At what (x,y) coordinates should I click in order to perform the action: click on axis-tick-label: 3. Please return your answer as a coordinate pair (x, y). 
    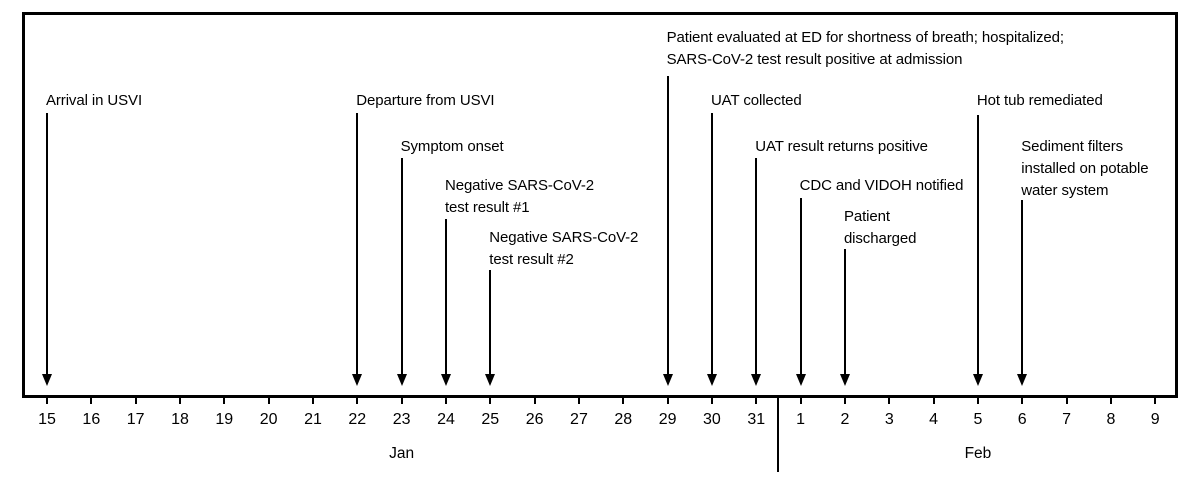
    Looking at the image, I should click on (889, 419).